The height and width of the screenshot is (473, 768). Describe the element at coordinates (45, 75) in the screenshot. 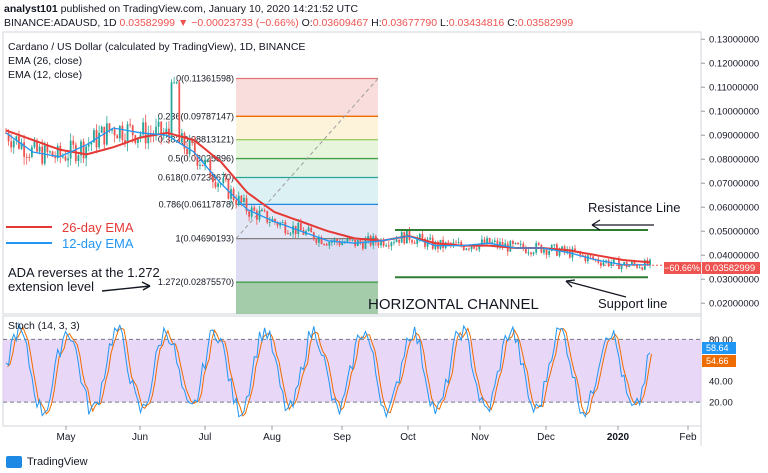

I see `ema12-legend: EMA (12, close)` at that location.